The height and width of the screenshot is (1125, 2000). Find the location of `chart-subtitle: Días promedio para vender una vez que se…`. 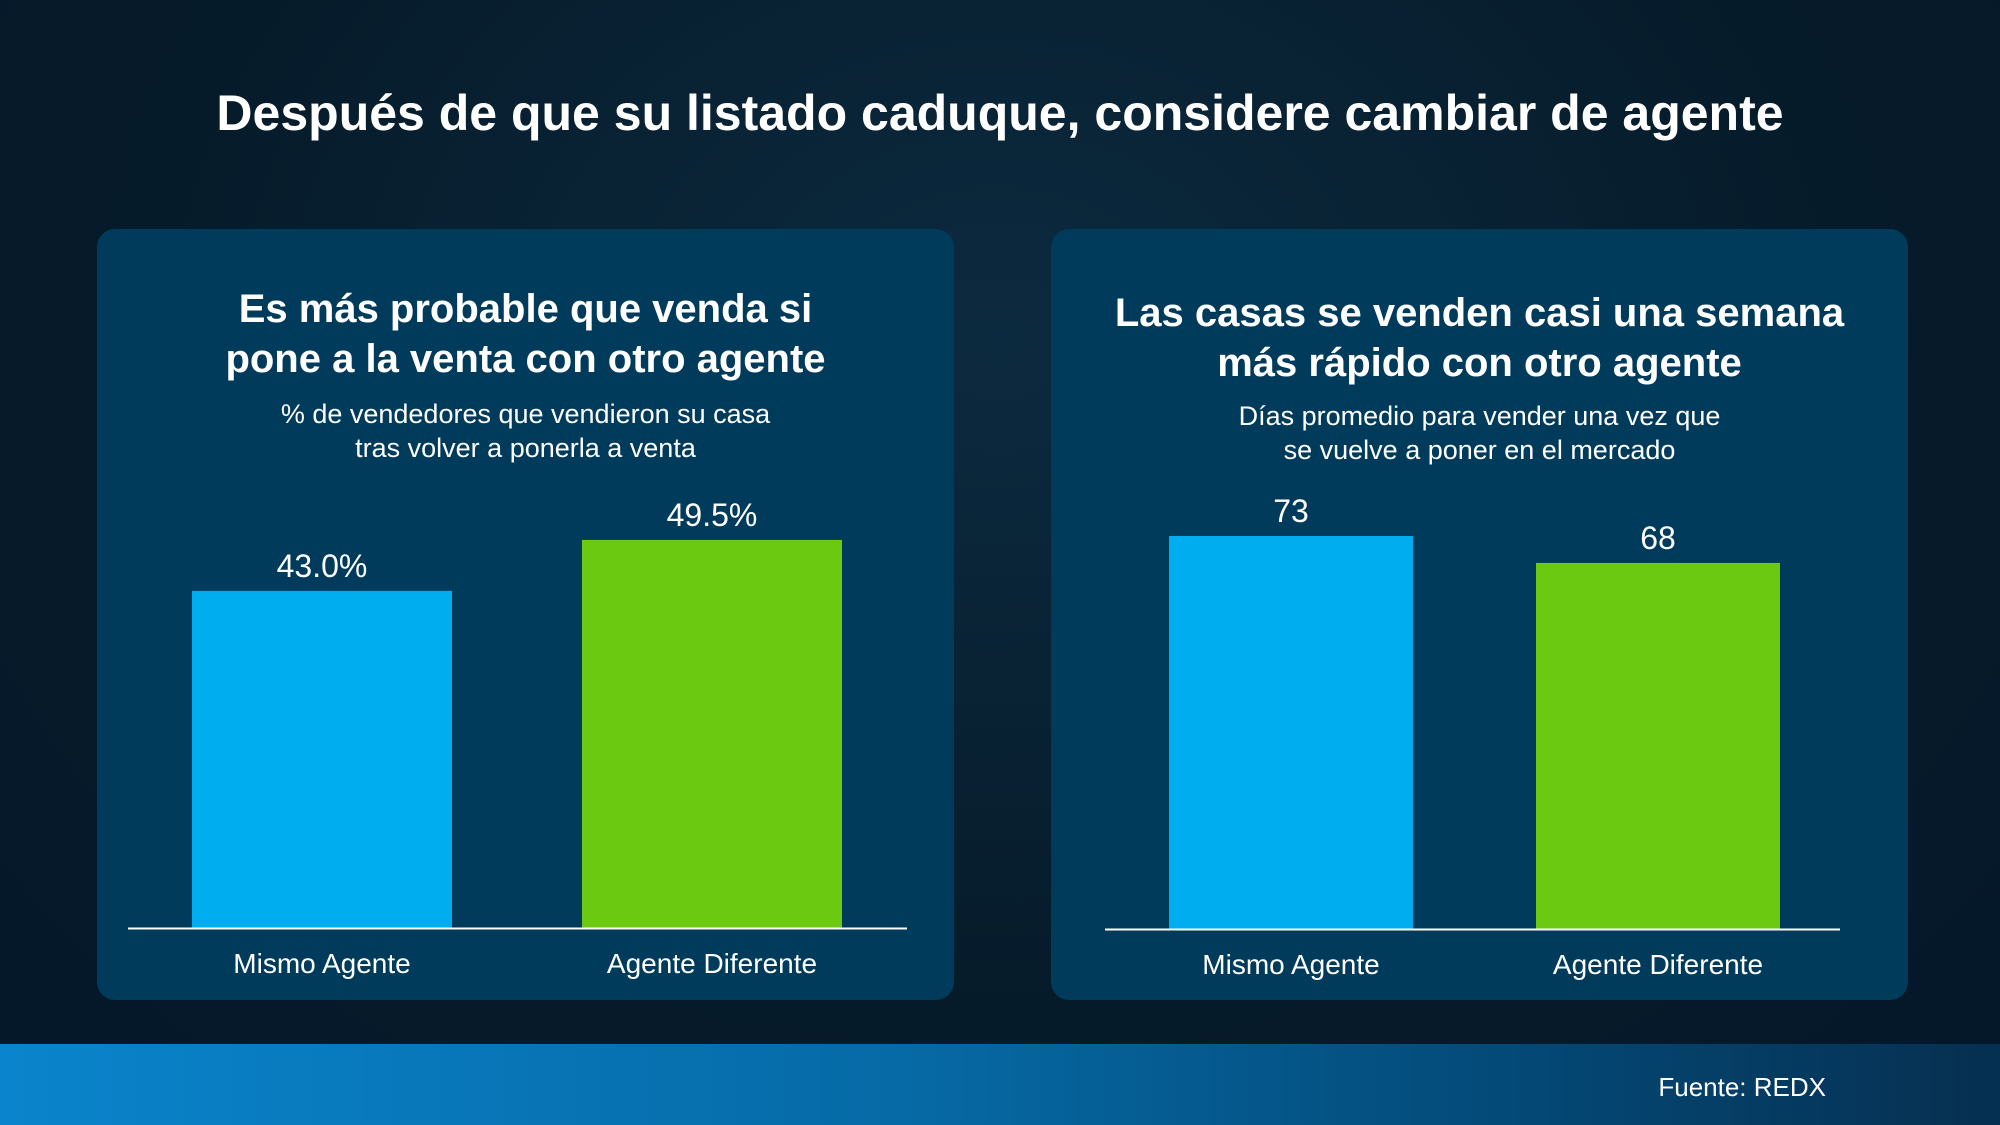

chart-subtitle: Días promedio para vender una vez que se… is located at coordinates (1479, 433).